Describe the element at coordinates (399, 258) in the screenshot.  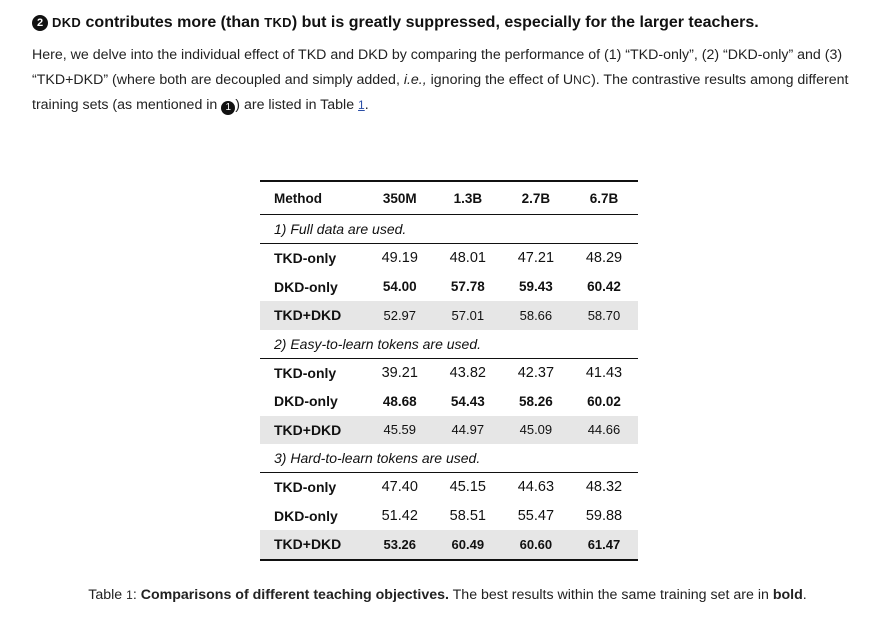
I see `value-cell: 49.19` at that location.